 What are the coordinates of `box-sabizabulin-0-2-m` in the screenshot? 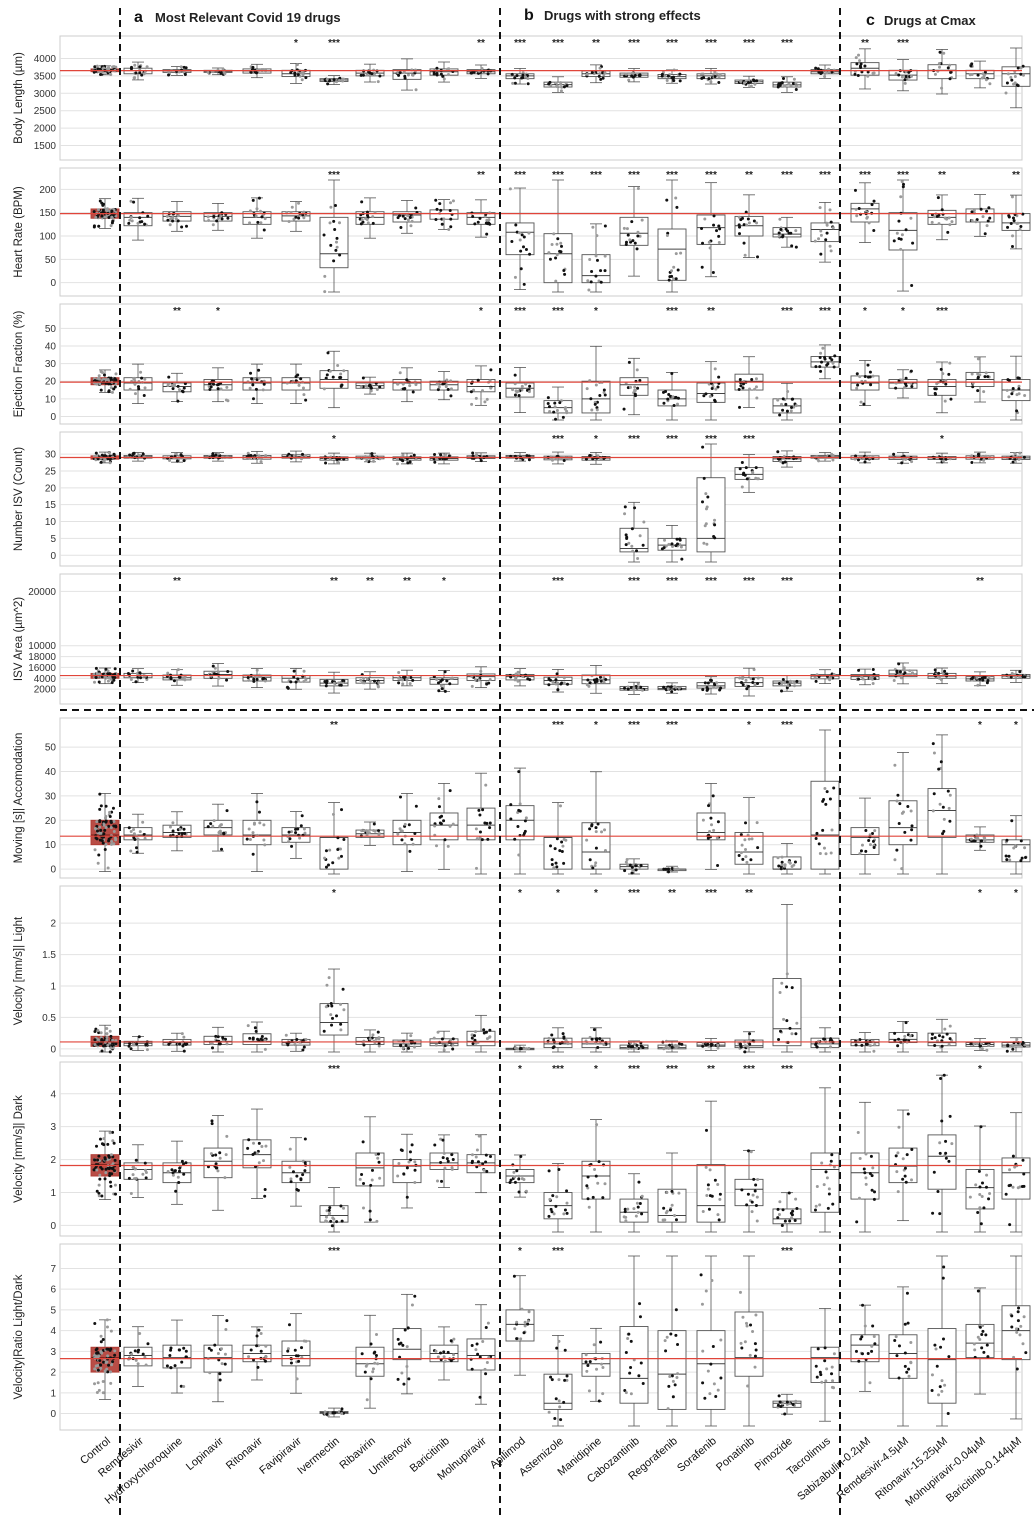 It's located at (865, 677).